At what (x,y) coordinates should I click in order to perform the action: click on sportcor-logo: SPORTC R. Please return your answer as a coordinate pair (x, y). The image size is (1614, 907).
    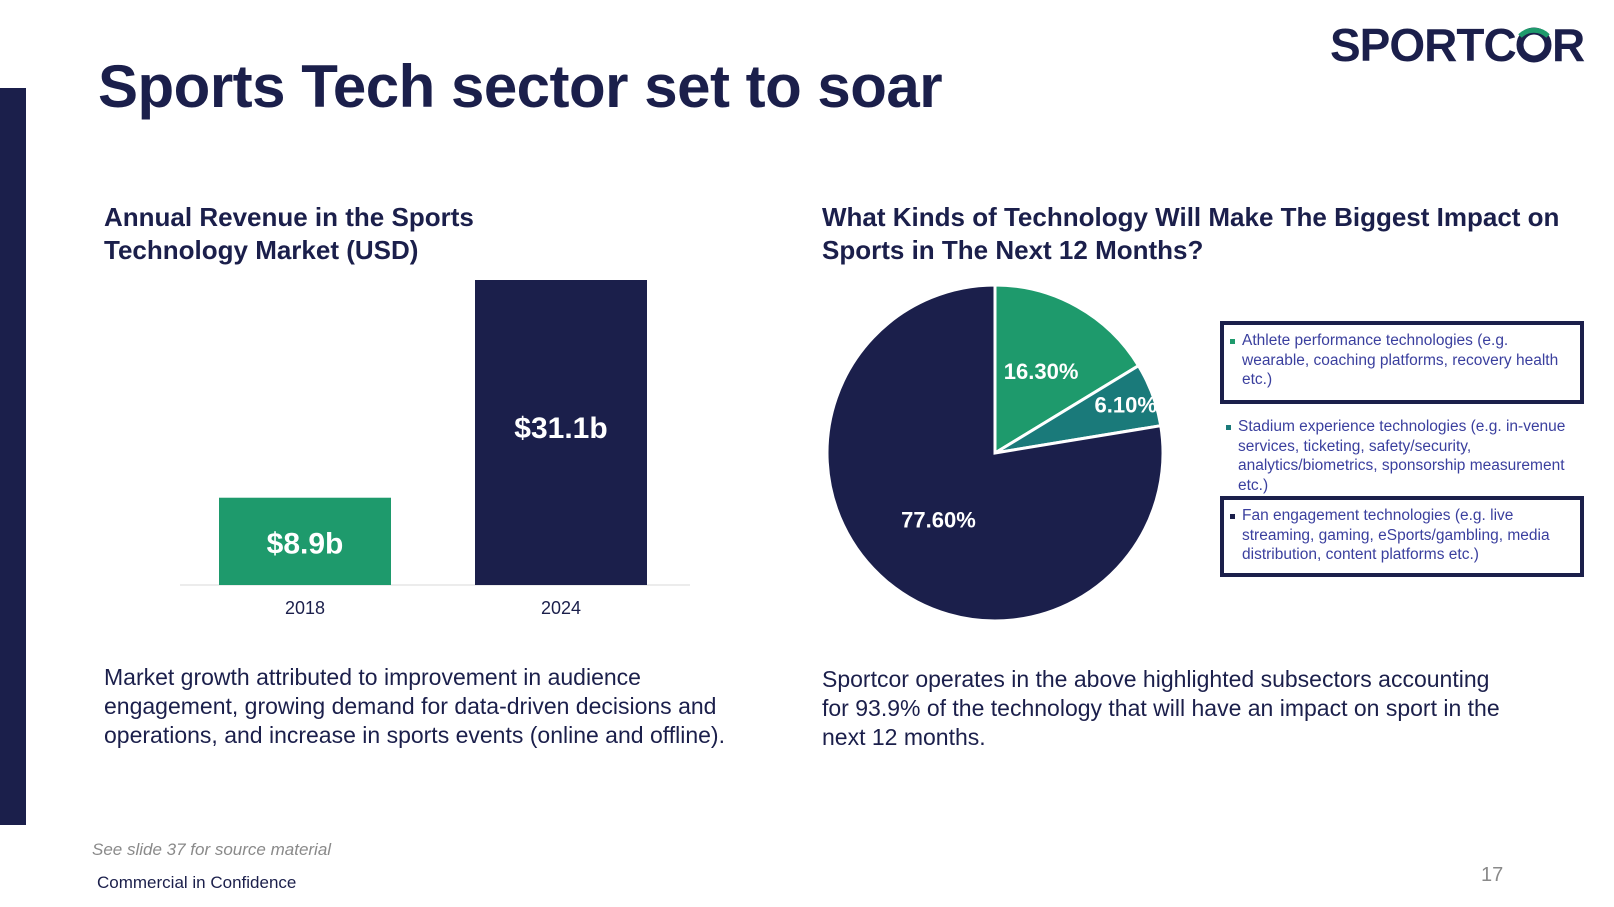
    Looking at the image, I should click on (1457, 45).